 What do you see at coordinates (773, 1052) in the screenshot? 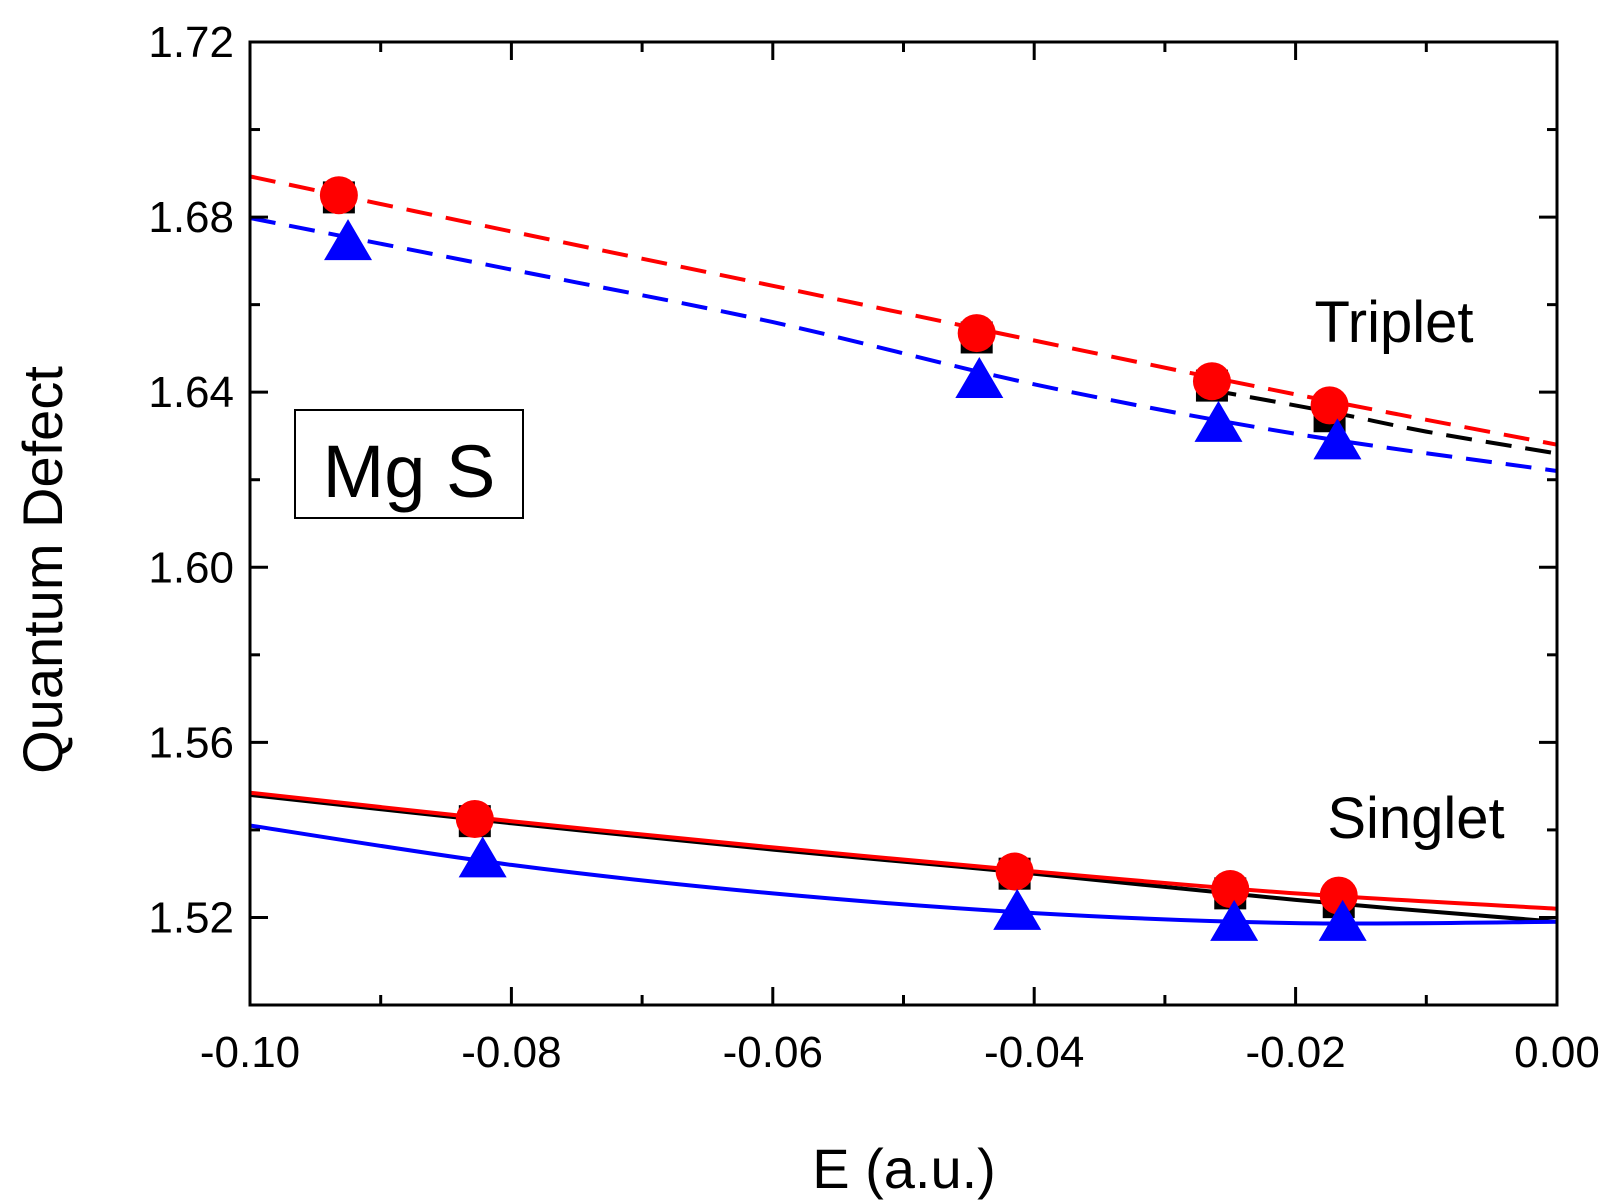
I see `x-tick-label: -0.06` at bounding box center [773, 1052].